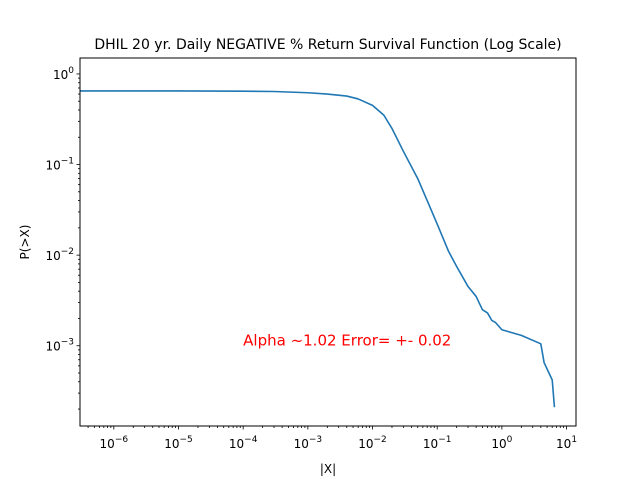 The width and height of the screenshot is (640, 480). What do you see at coordinates (62, 238) in the screenshot?
I see `y-axis: 10⁻³ 10⁻² 10⁻¹ 10⁰` at bounding box center [62, 238].